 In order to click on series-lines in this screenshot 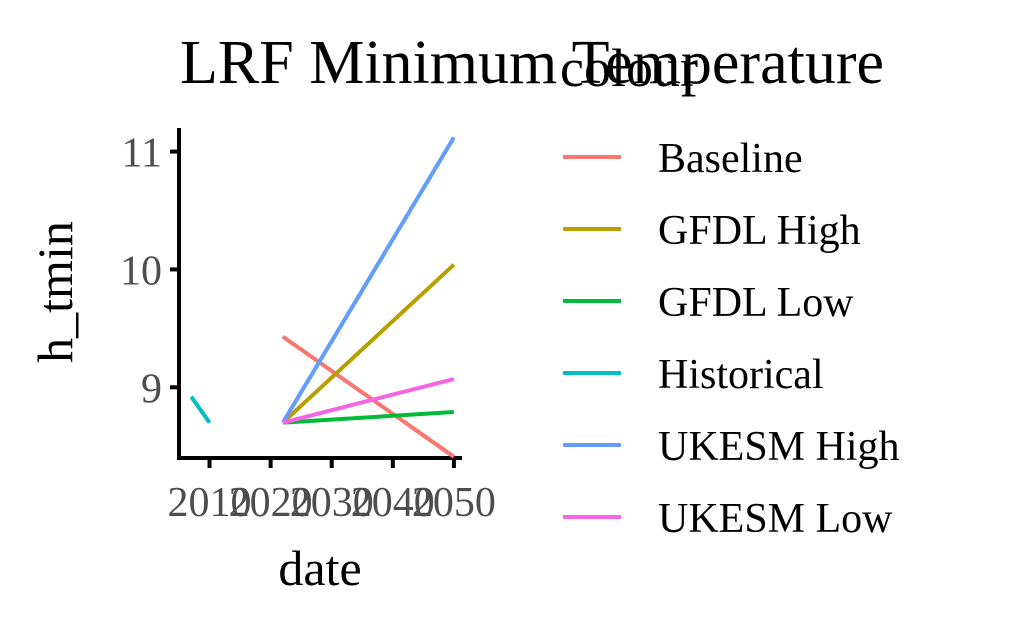, I will do `click(322, 297)`.